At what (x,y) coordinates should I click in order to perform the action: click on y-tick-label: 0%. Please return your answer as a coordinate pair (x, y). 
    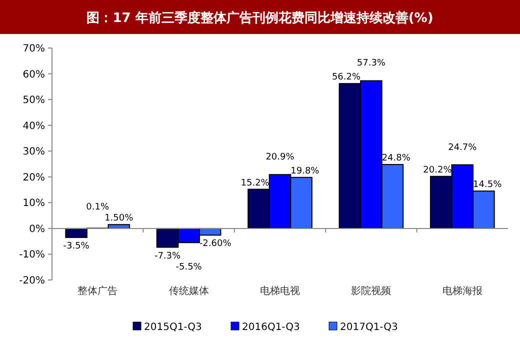
    Looking at the image, I should click on (37, 229).